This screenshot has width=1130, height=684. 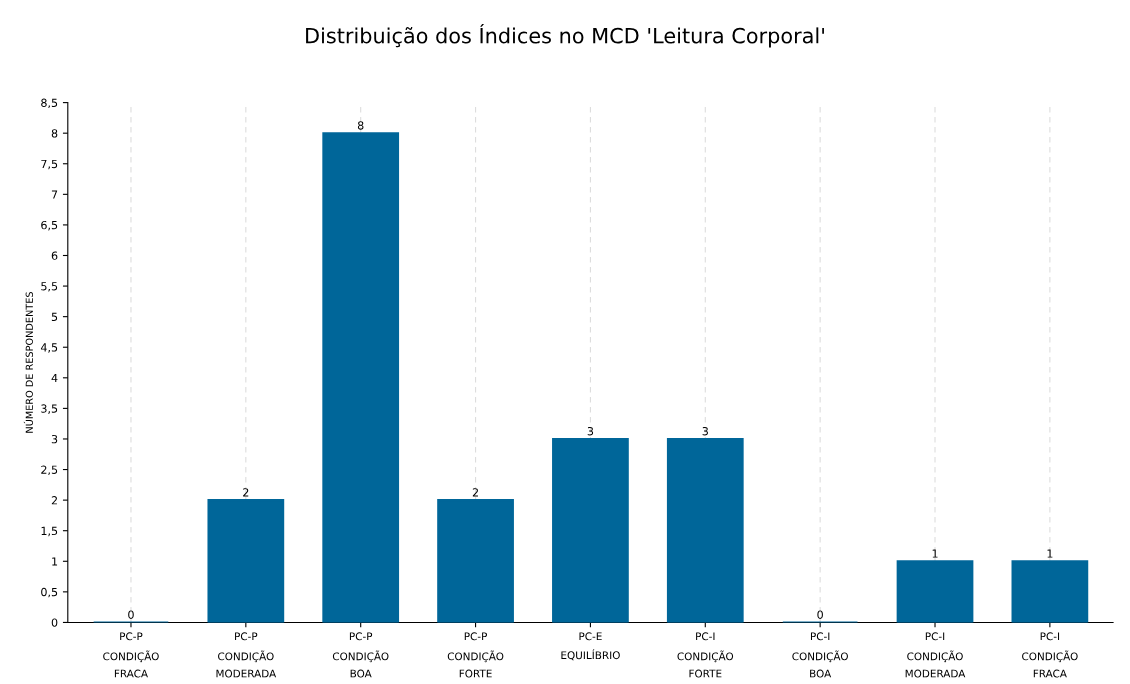 What do you see at coordinates (360, 125) in the screenshot?
I see `data-label: 8` at bounding box center [360, 125].